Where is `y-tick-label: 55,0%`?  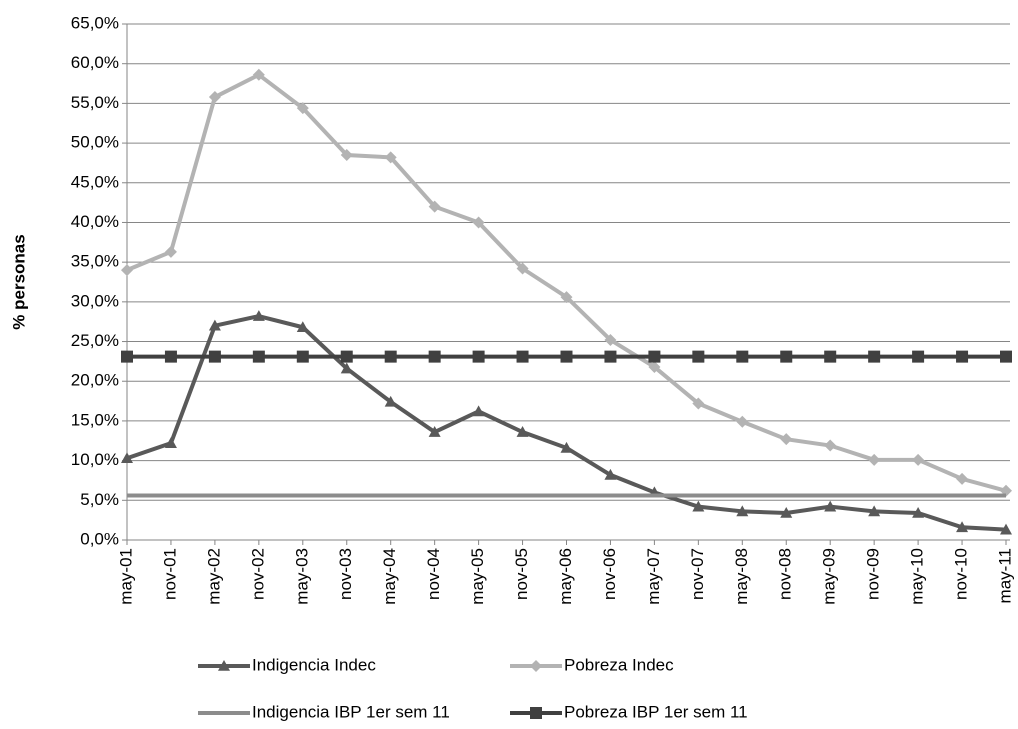 y-tick-label: 55,0% is located at coordinates (95, 102).